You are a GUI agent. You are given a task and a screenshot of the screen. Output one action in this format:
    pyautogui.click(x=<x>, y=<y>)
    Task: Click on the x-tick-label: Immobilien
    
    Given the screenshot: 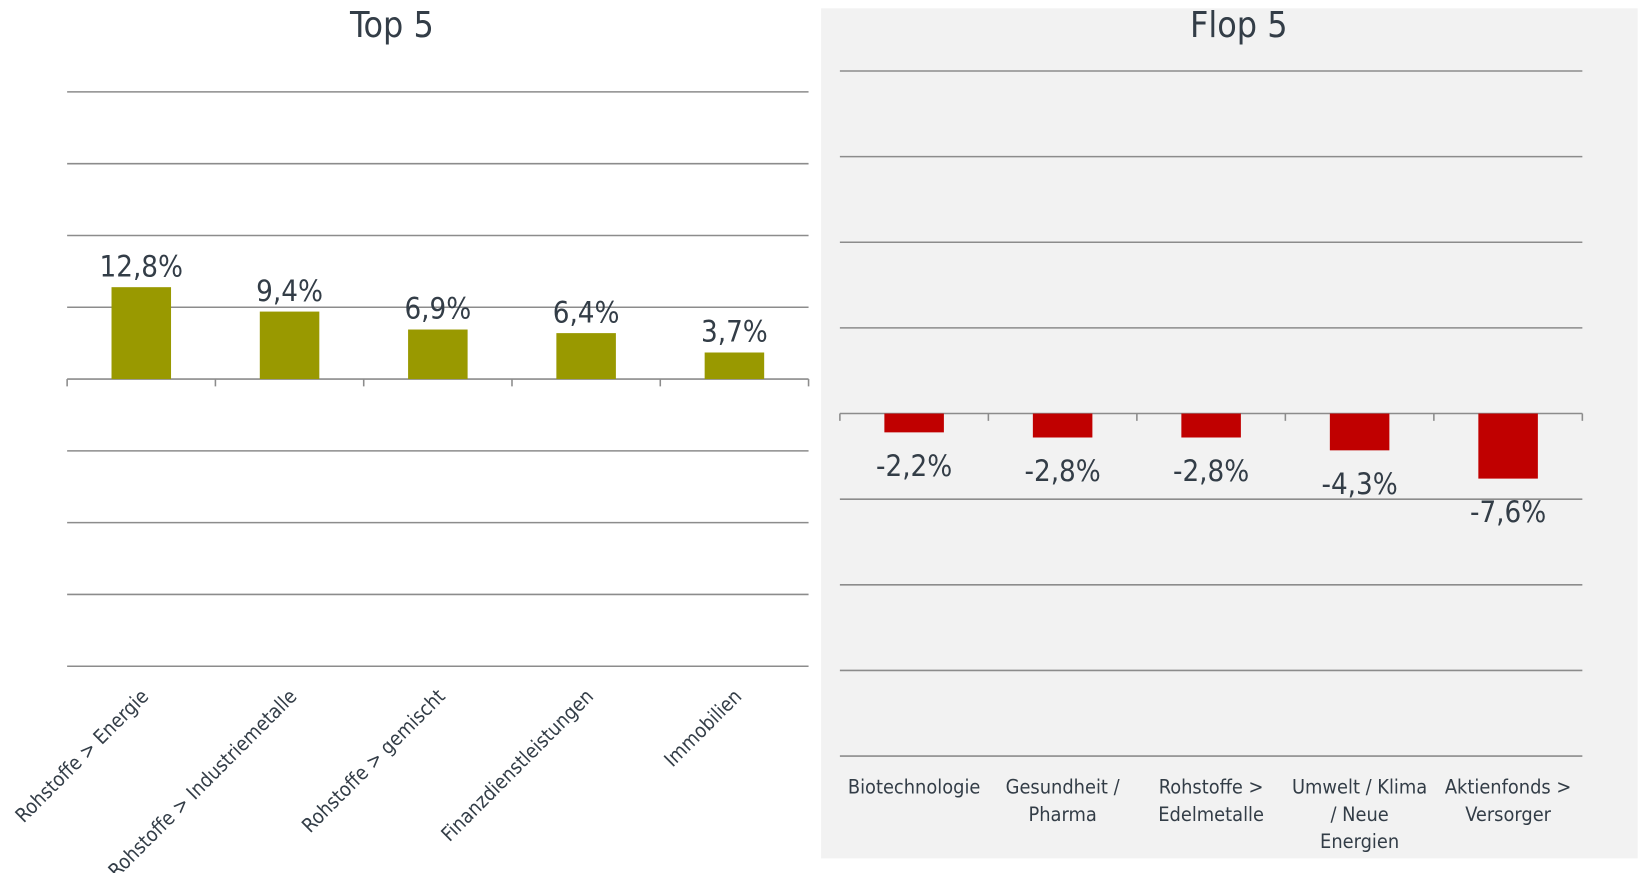 What is the action you would take?
    pyautogui.click(x=703, y=728)
    